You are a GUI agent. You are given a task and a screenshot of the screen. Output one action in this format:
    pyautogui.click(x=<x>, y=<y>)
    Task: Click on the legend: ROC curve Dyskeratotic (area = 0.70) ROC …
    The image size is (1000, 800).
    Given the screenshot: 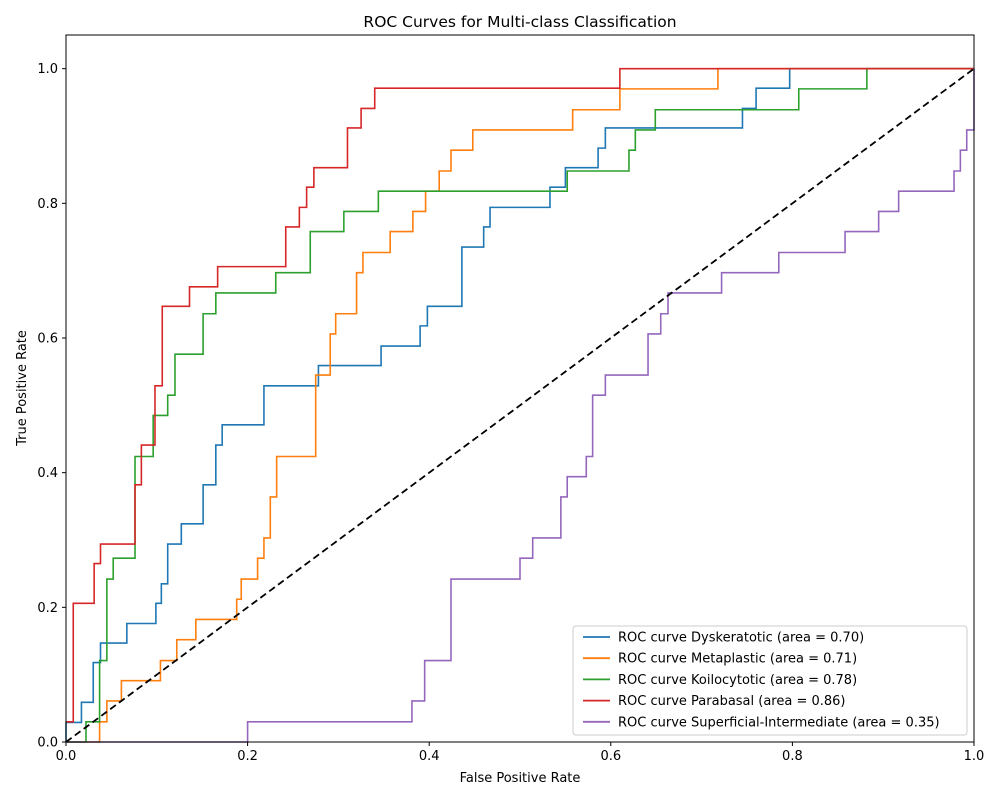 What is the action you would take?
    pyautogui.click(x=770, y=680)
    